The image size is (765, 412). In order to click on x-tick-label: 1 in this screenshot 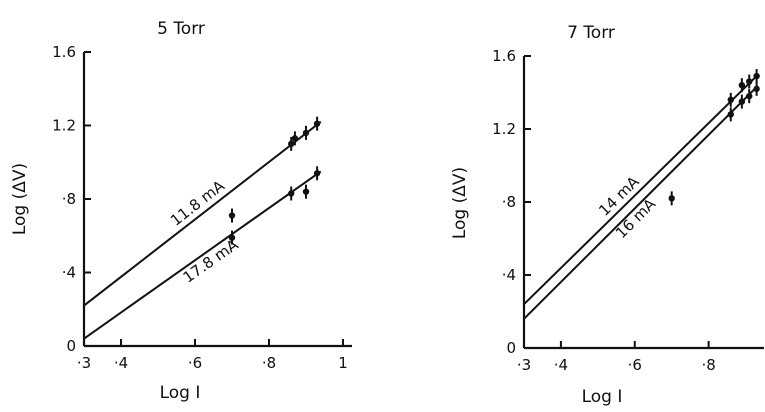, I will do `click(343, 363)`.